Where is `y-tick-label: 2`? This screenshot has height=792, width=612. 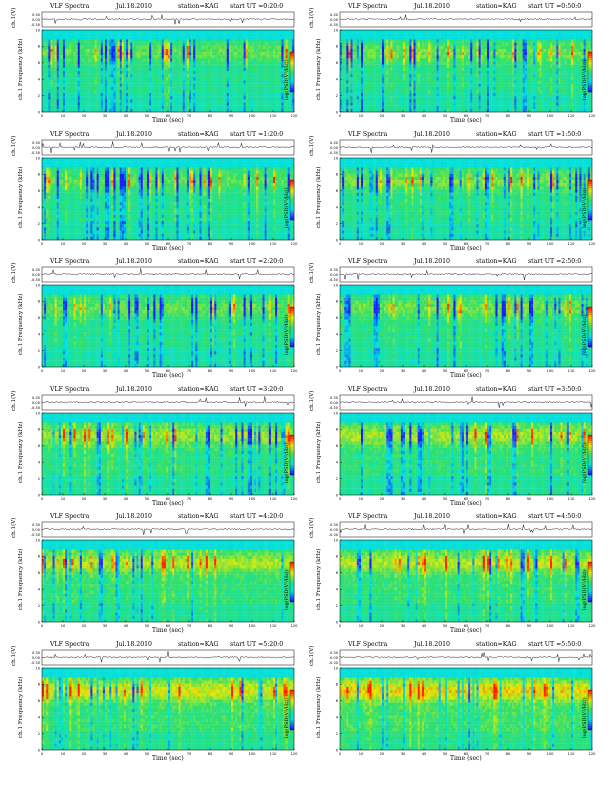 y-tick-label: 2 is located at coordinates (39, 96).